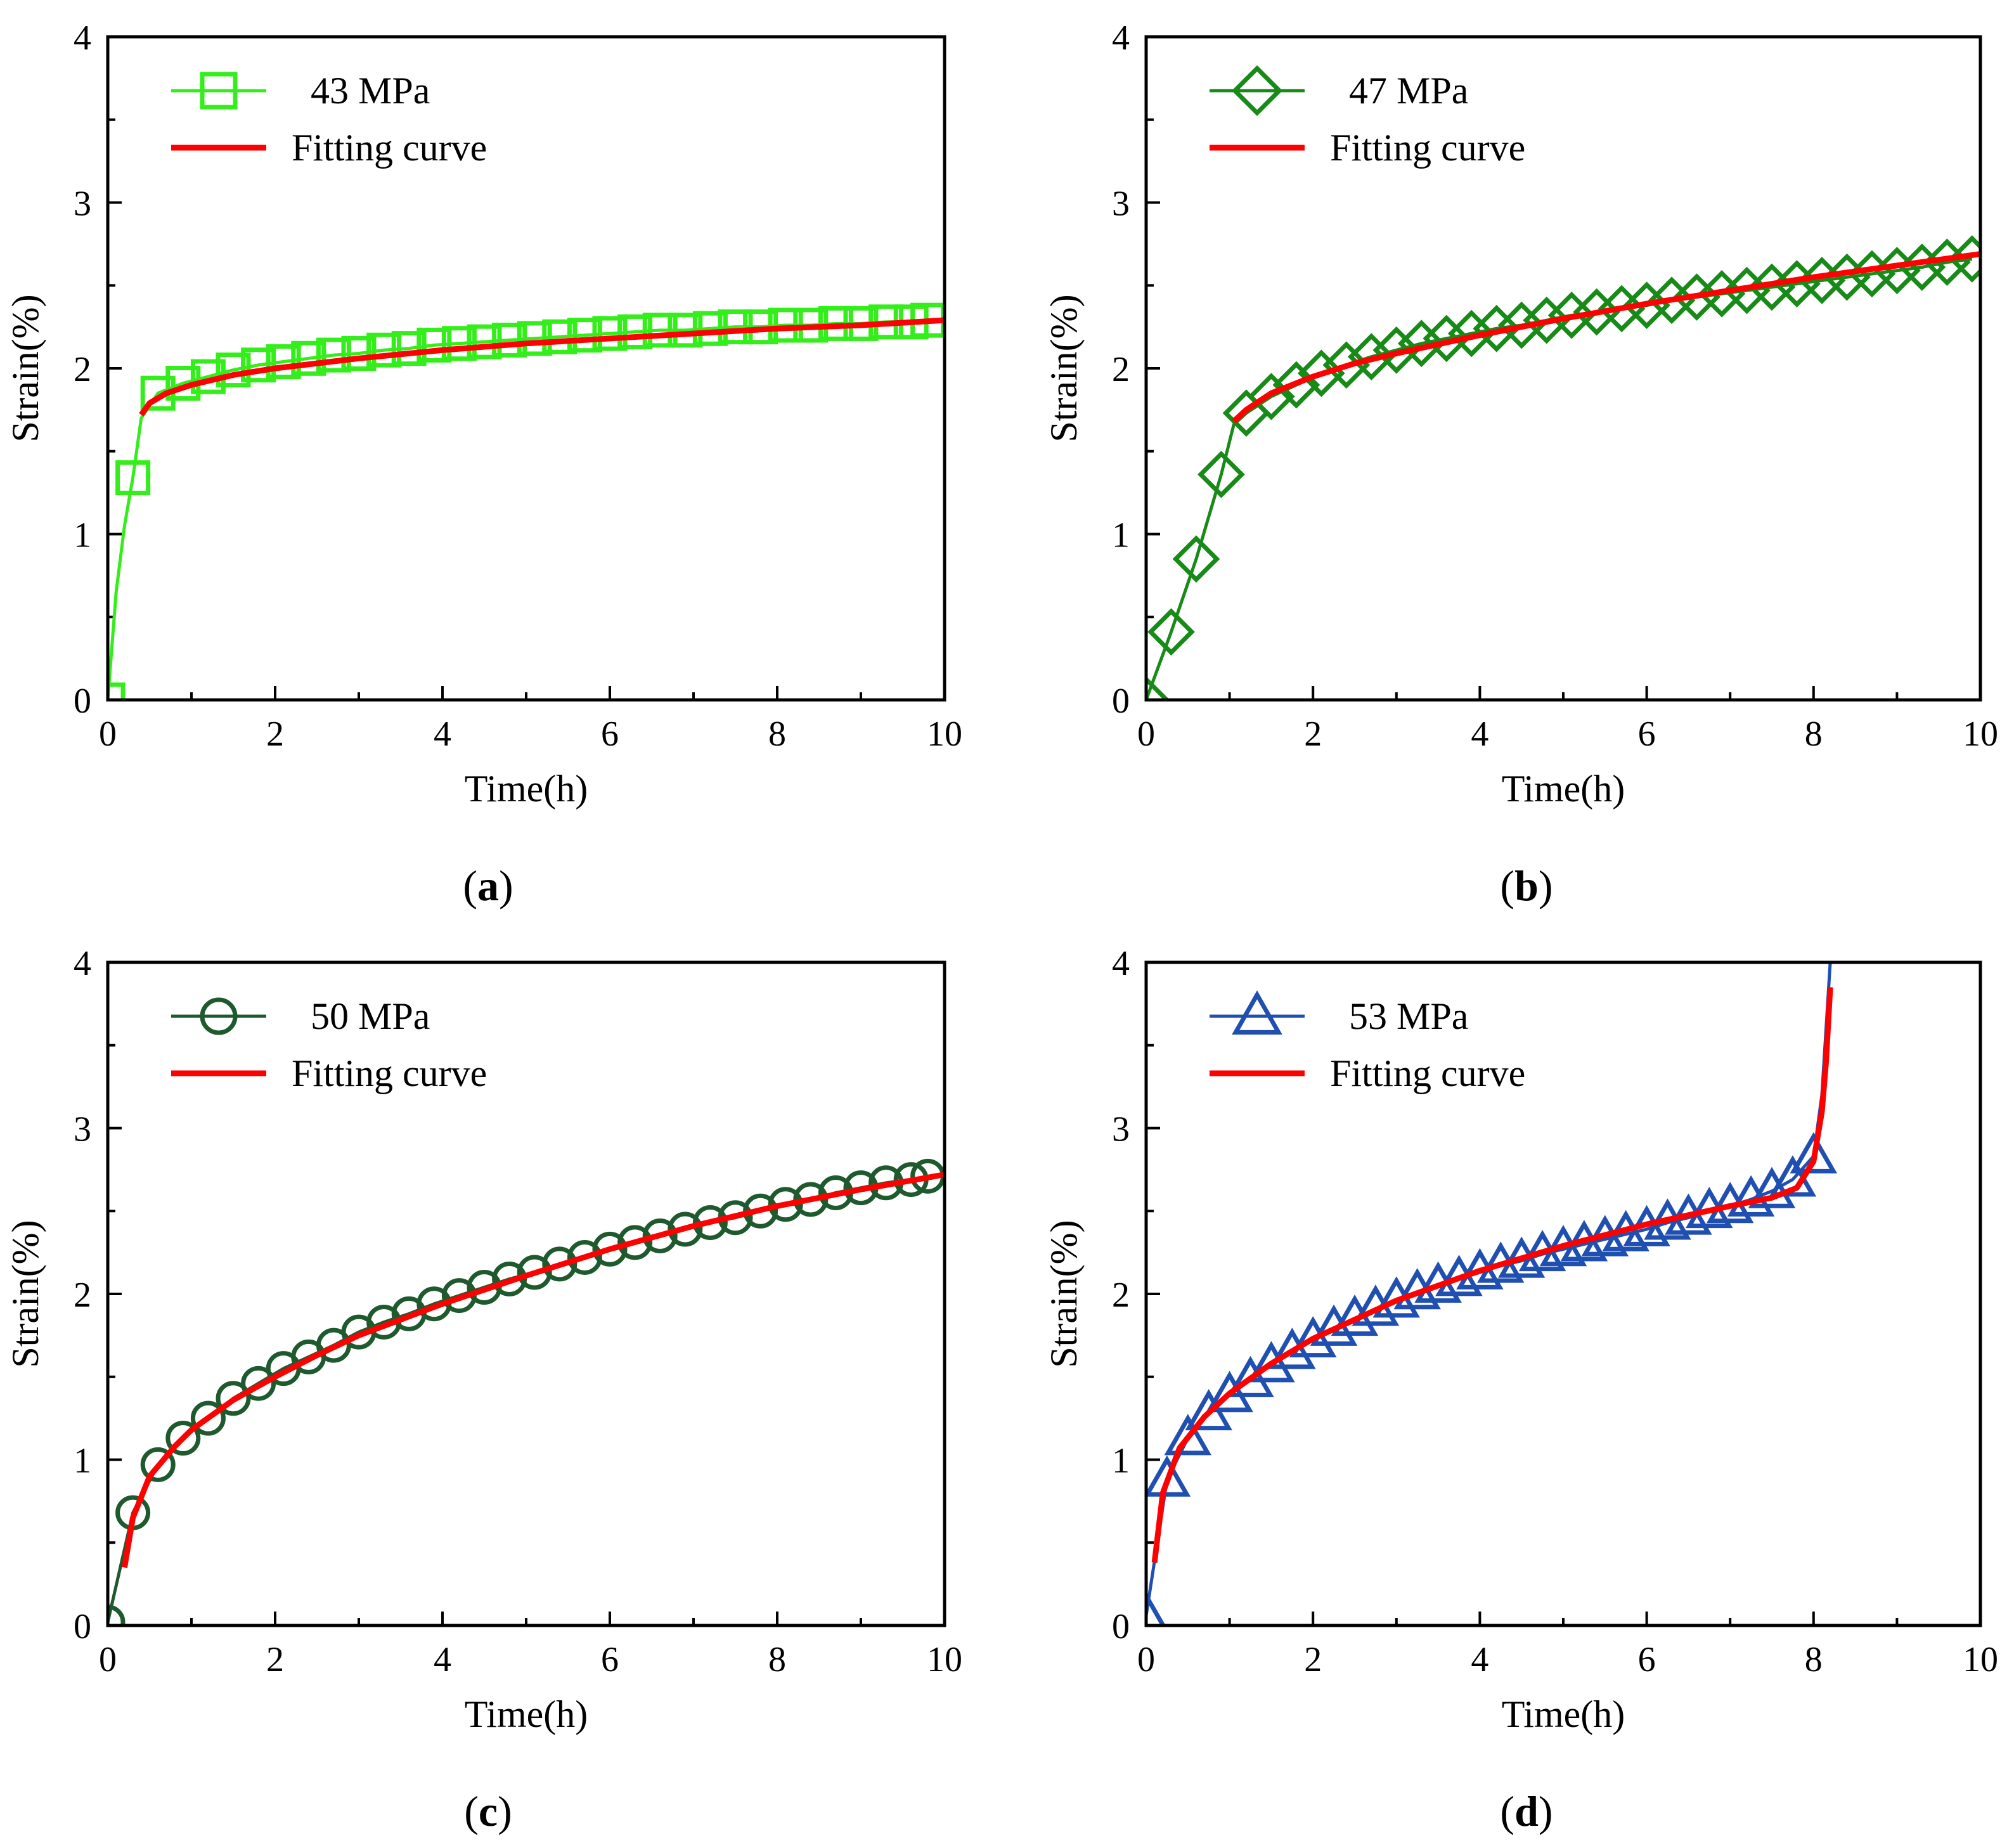 This screenshot has height=1848, width=2014. I want to click on panel-label: (b), so click(1526, 886).